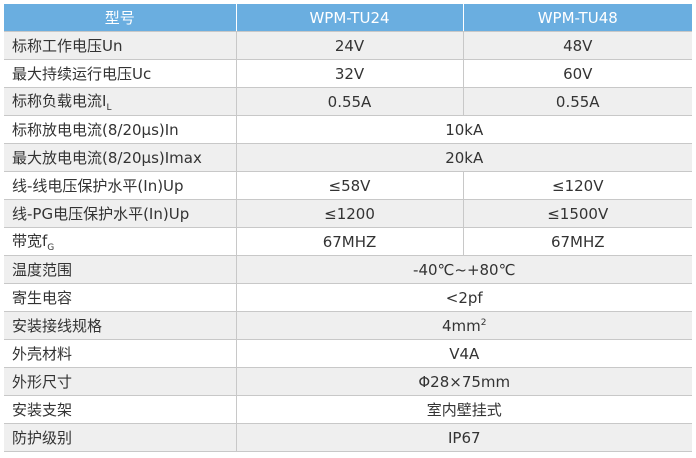 This screenshot has width=696, height=458. I want to click on value-cell: IP67, so click(464, 437).